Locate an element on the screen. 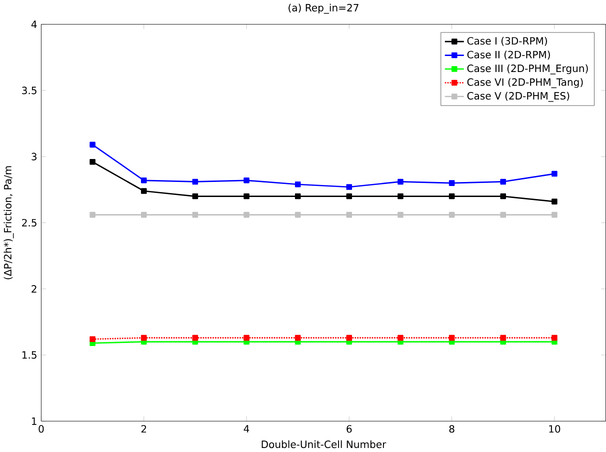  y-tick-label: 3 is located at coordinates (34, 156).